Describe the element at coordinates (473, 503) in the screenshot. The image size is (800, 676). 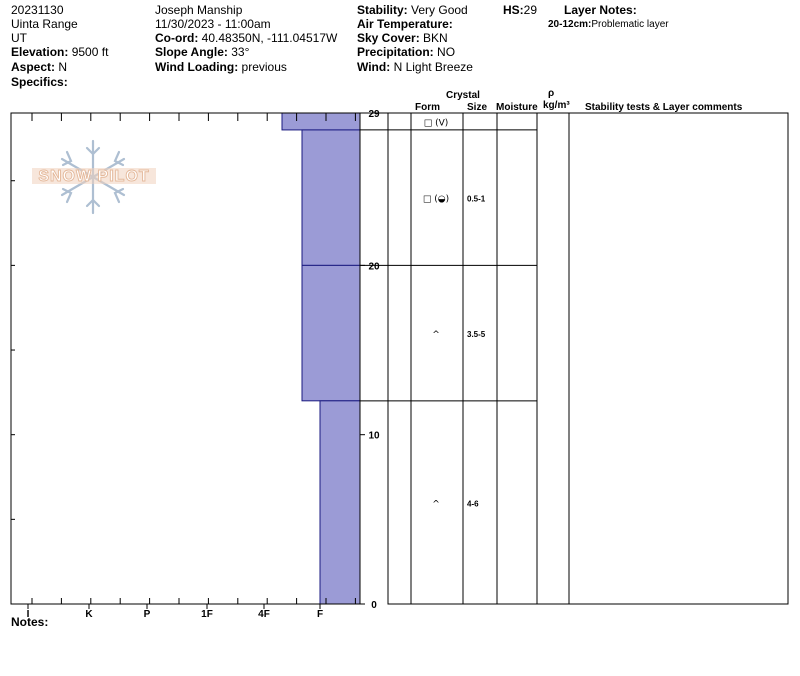
I see `crystal-size-3: 4-6` at that location.